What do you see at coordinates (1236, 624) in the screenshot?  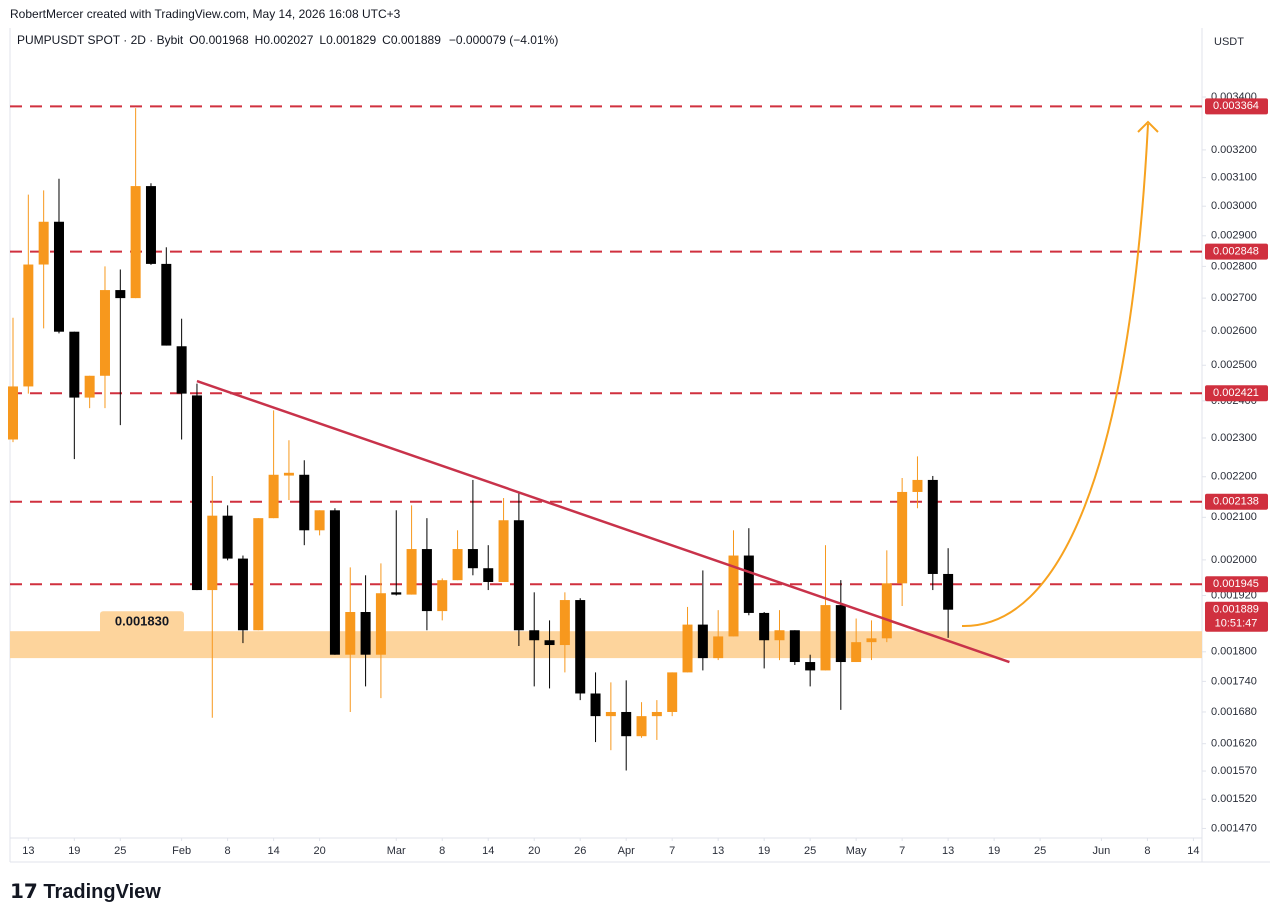 I see `countdown: 10:51:47` at bounding box center [1236, 624].